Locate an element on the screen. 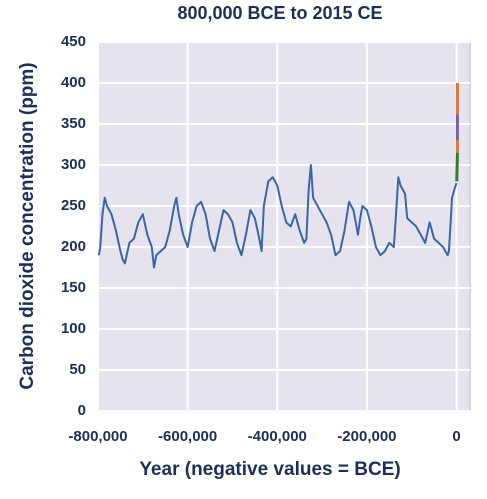 The height and width of the screenshot is (499, 487). x-tick-label: 0 is located at coordinates (456, 436).